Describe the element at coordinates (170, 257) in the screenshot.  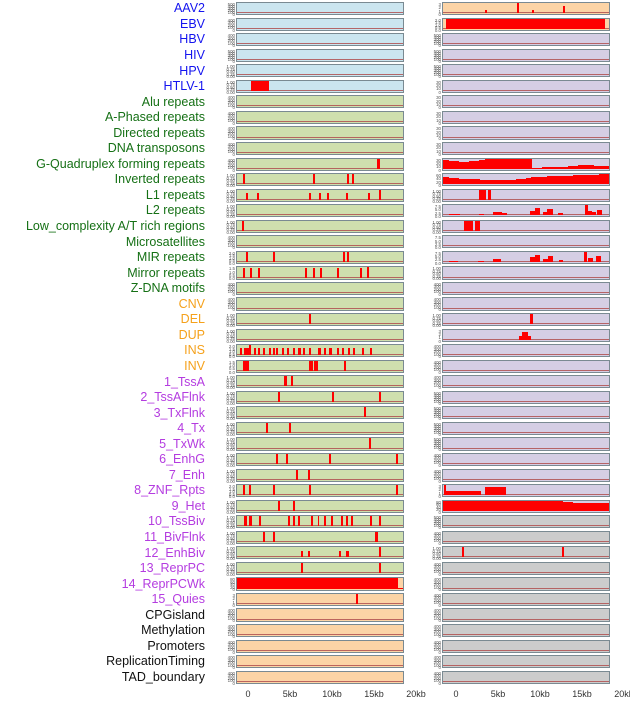
I see `track-label-mir-repeats: MIR repeats` at that location.